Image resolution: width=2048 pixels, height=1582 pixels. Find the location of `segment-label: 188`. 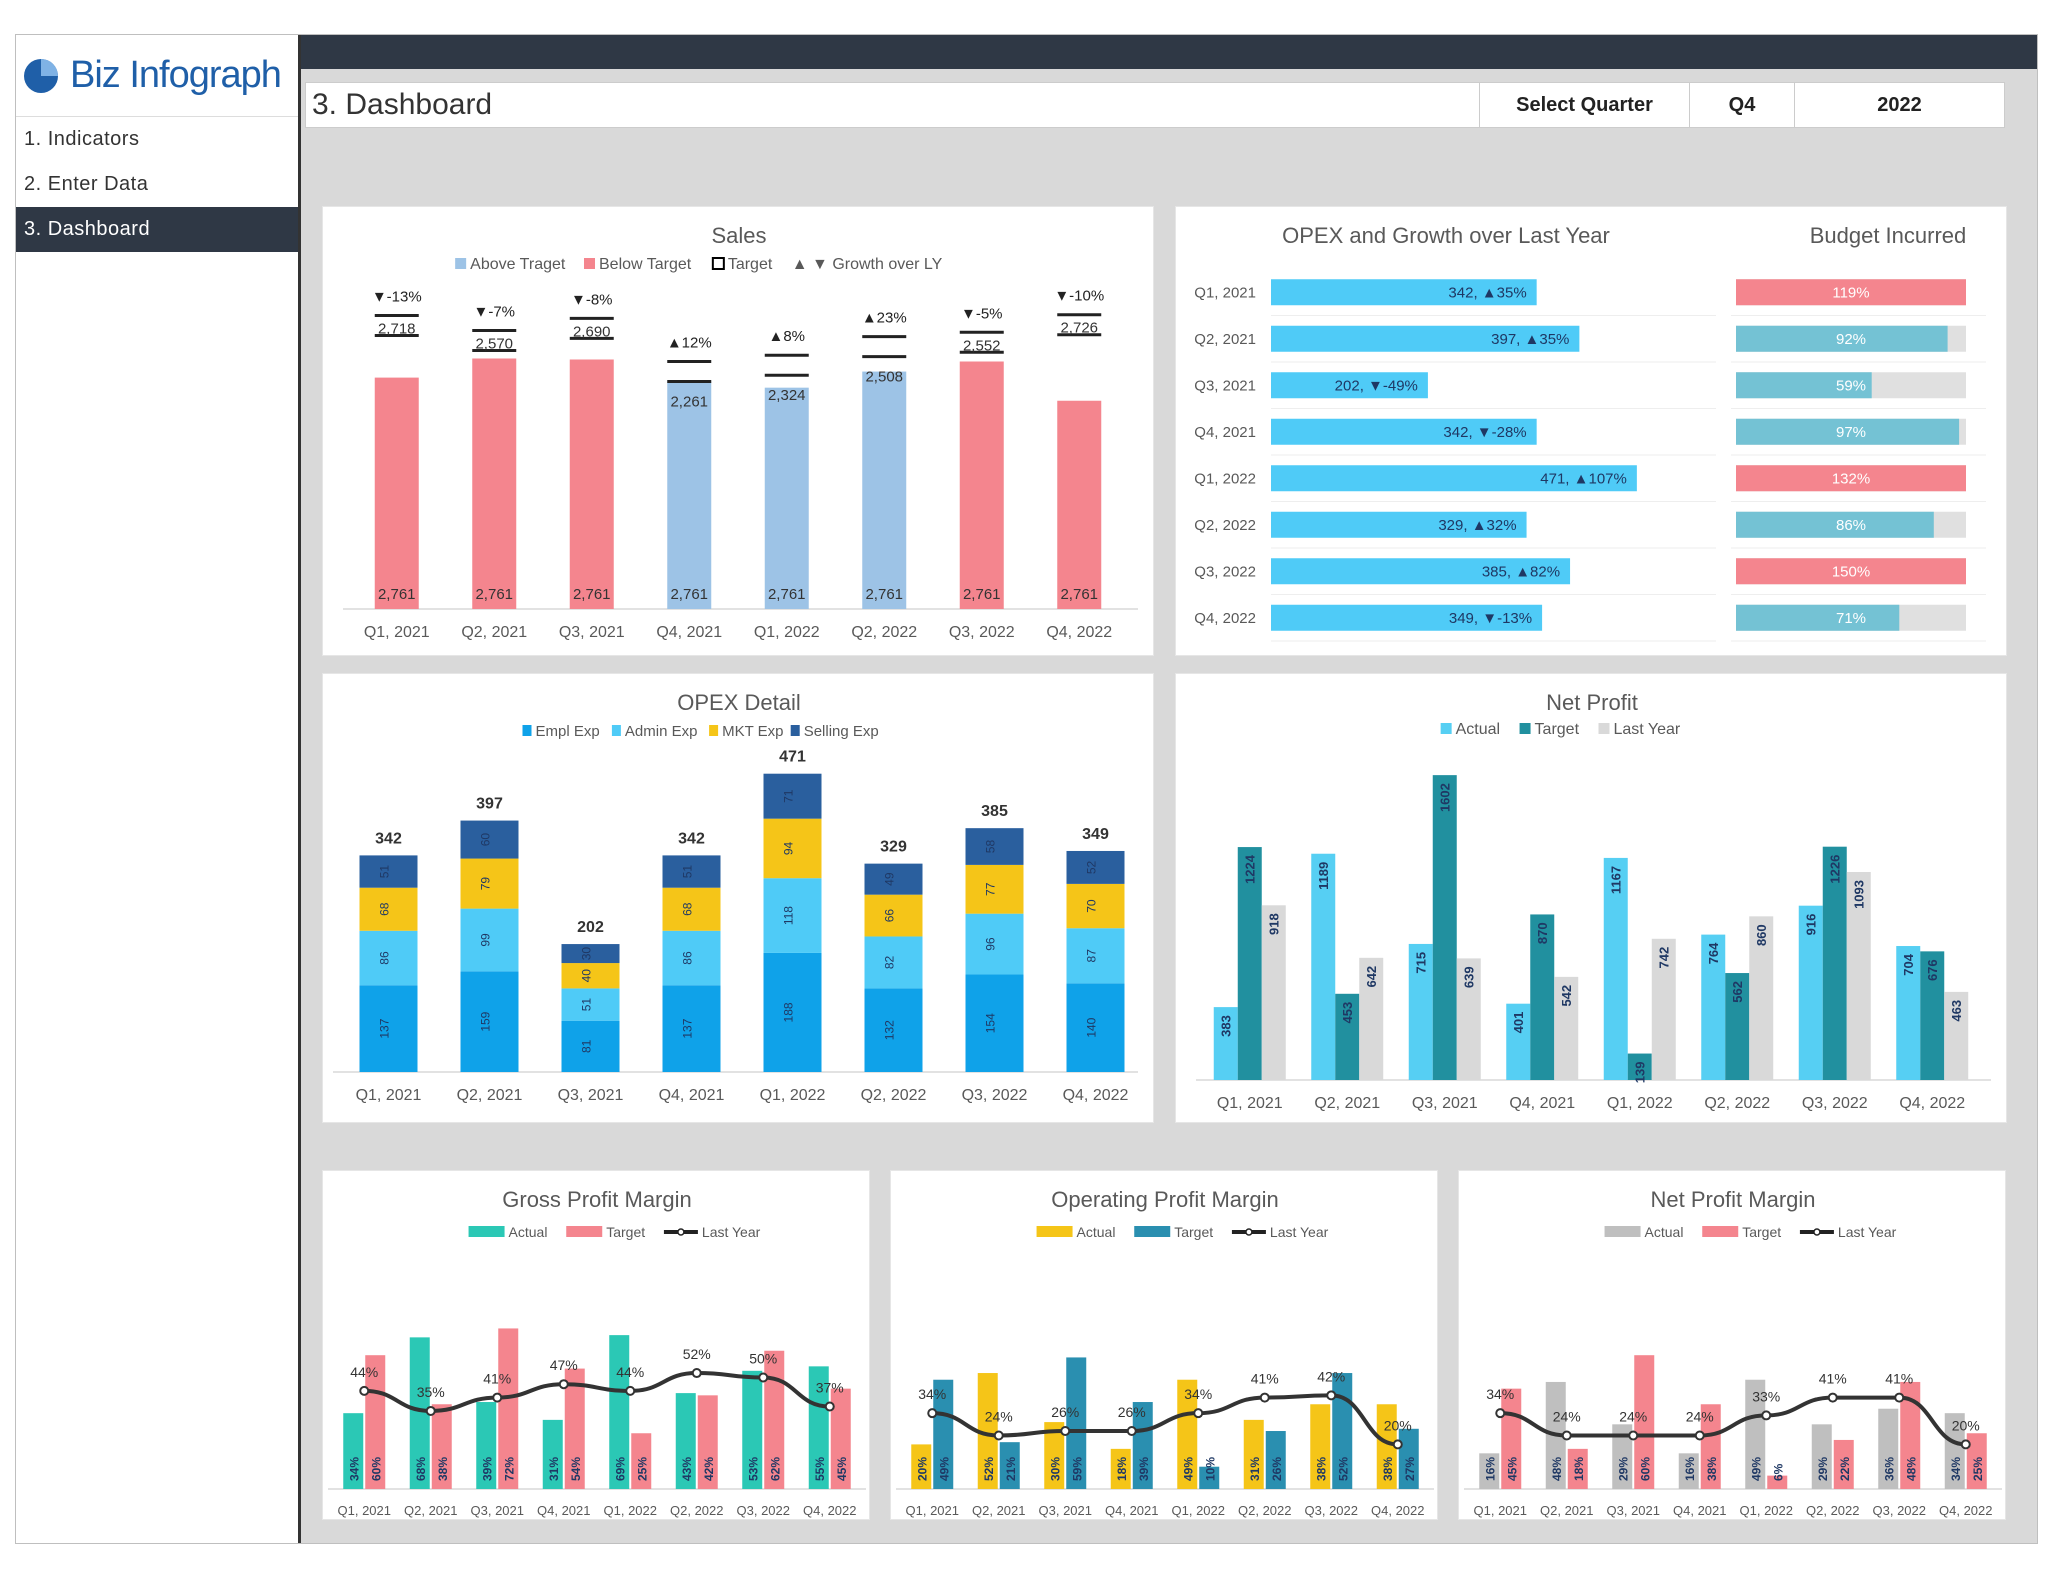

segment-label: 188 is located at coordinates (789, 1012).